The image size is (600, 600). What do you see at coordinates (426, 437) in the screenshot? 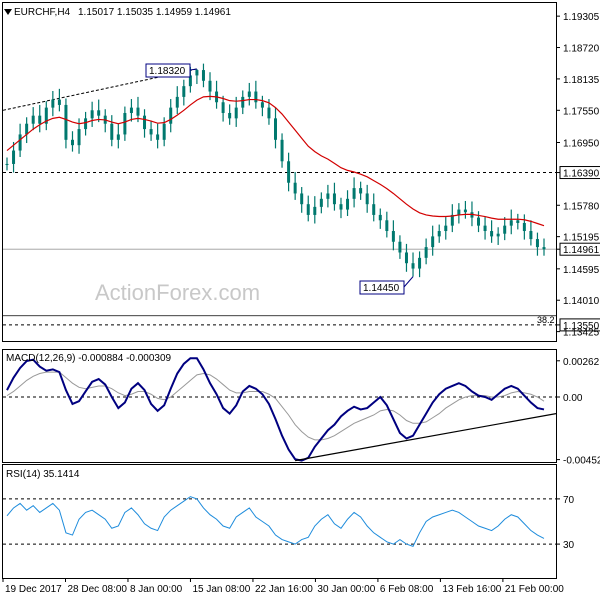
I see `macd-trend-line` at bounding box center [426, 437].